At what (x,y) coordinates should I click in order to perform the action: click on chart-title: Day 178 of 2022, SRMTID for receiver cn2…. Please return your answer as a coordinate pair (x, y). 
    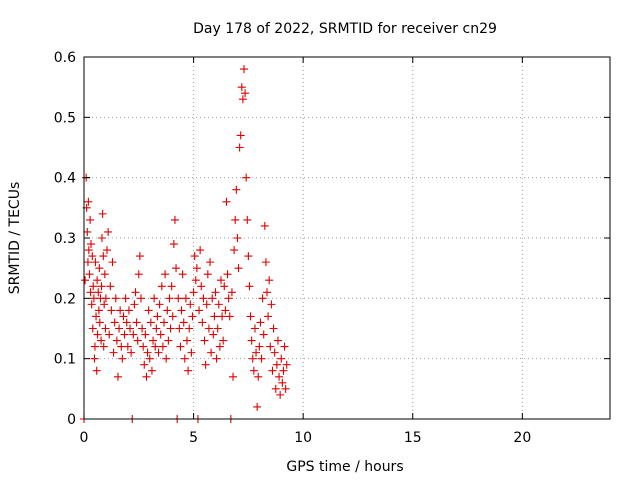
    Looking at the image, I should click on (345, 29).